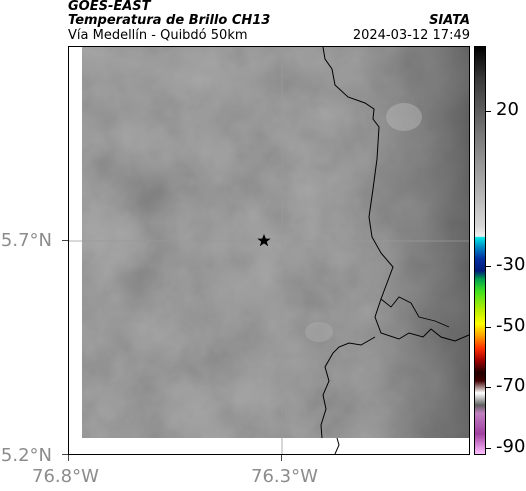 This screenshot has width=526, height=491. Describe the element at coordinates (511, 264) in the screenshot. I see `colorbar-label: -30` at that location.